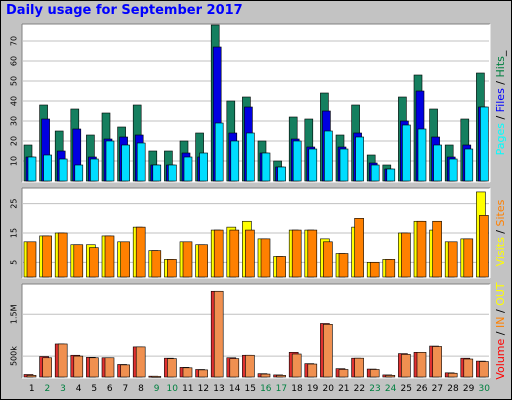  What do you see at coordinates (484, 389) in the screenshot?
I see `x-tick-label: 30` at bounding box center [484, 389].